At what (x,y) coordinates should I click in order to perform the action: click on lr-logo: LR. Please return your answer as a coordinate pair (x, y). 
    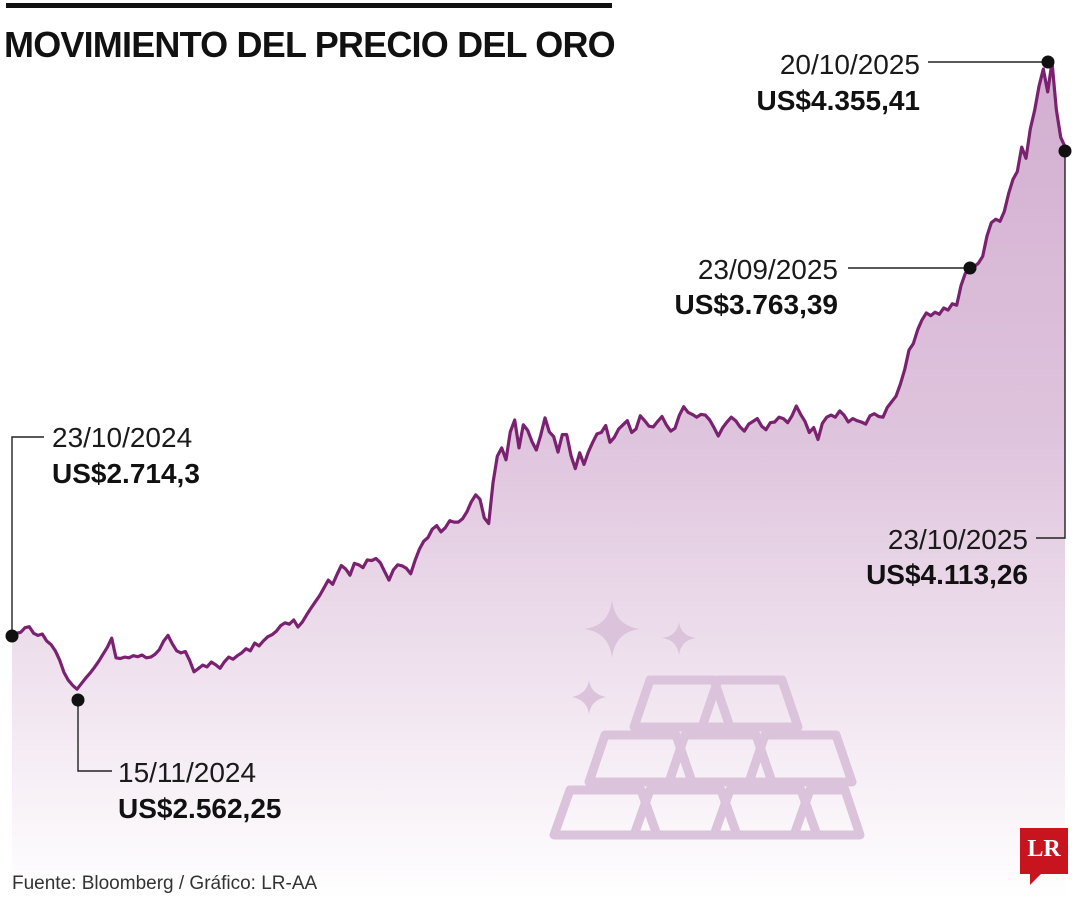
    Looking at the image, I should click on (1044, 851).